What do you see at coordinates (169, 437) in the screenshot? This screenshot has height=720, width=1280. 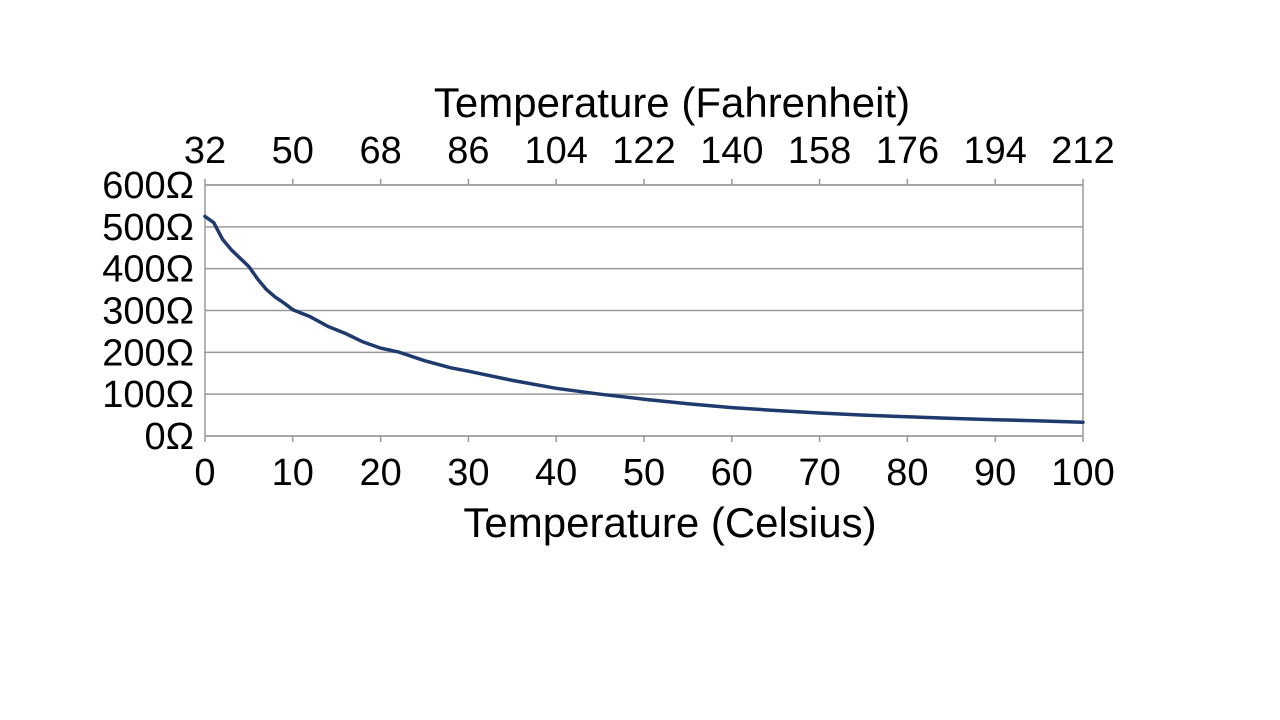 I see `y-tick-label: 0Ω` at bounding box center [169, 437].